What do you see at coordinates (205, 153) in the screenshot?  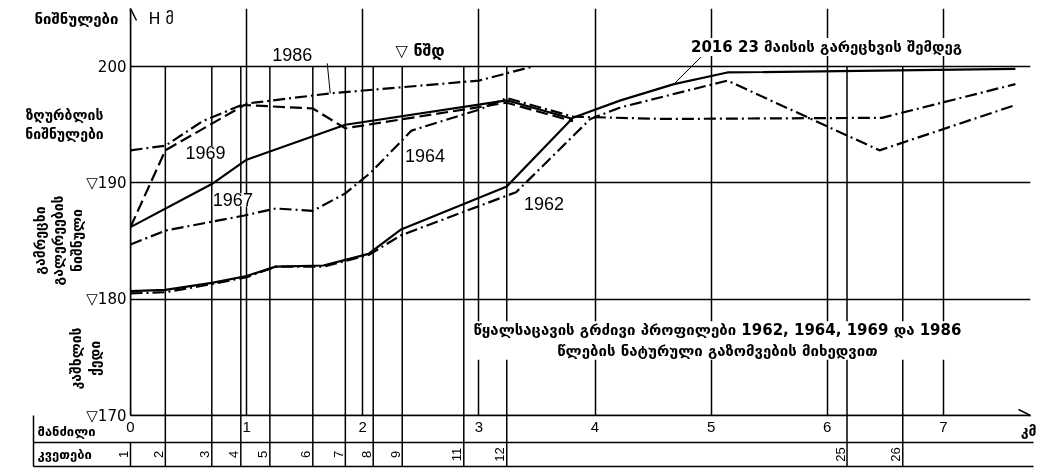 I see `series-label: 1969` at bounding box center [205, 153].